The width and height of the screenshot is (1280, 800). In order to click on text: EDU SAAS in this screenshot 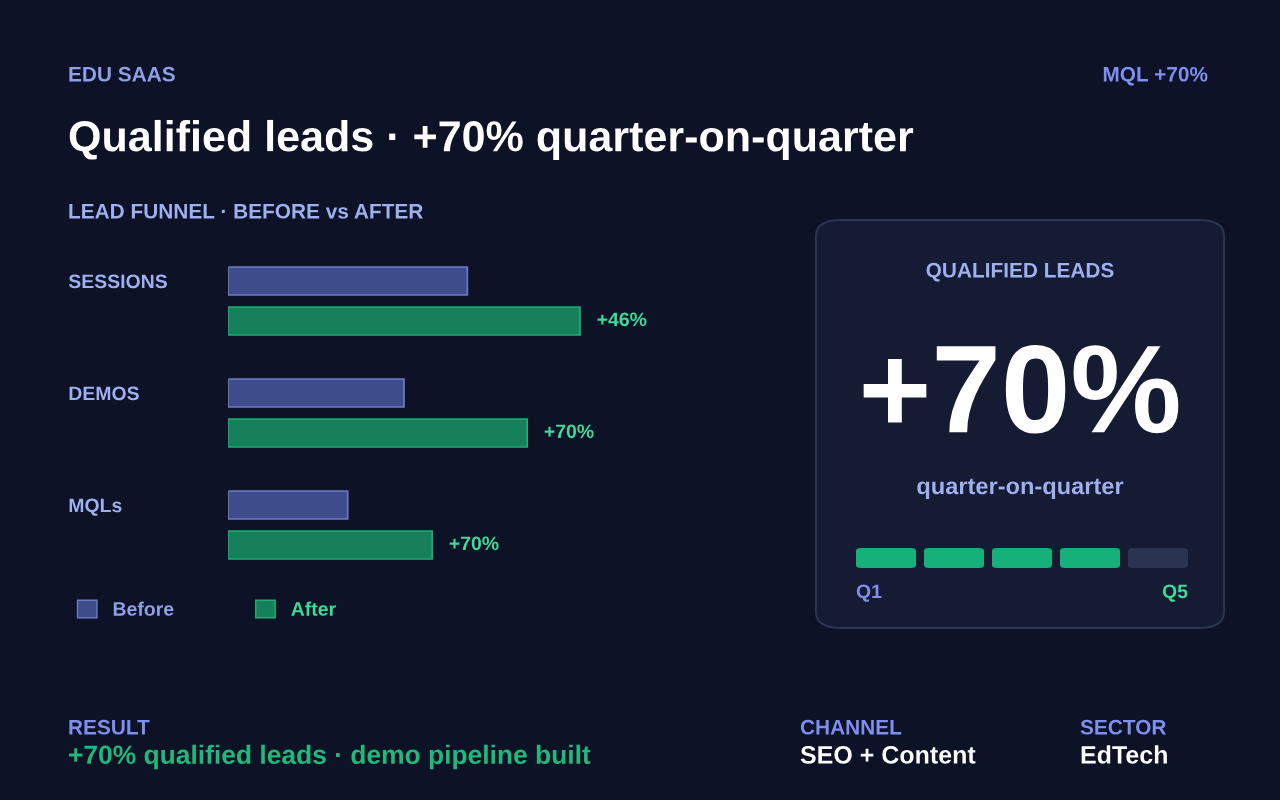, I will do `click(122, 74)`.